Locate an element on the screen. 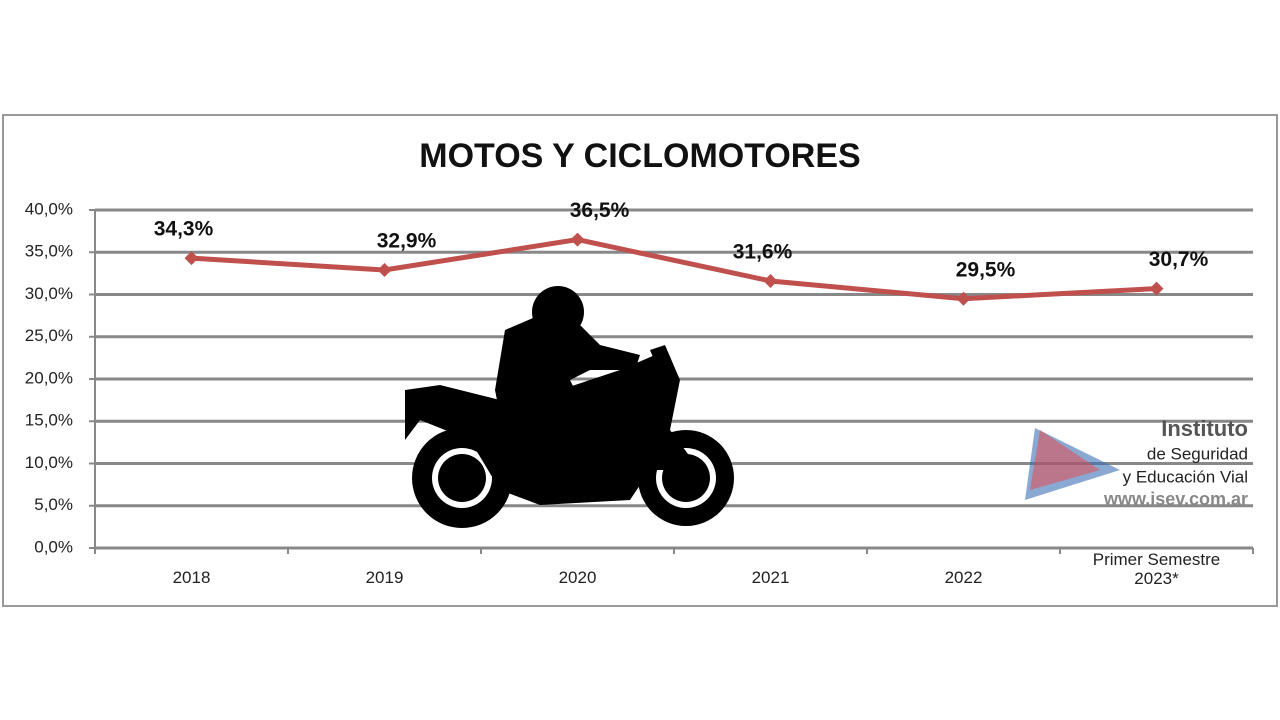 The width and height of the screenshot is (1280, 720). y-tick-label: 0,0% is located at coordinates (53, 546).